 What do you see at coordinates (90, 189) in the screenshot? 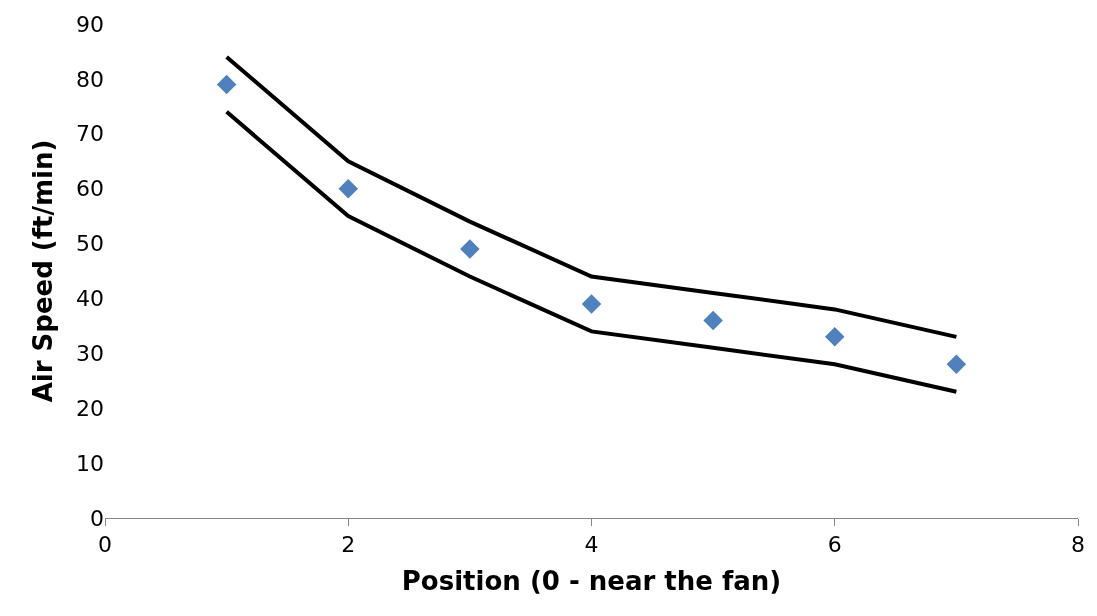
I see `y-tick-label: 60` at bounding box center [90, 189].